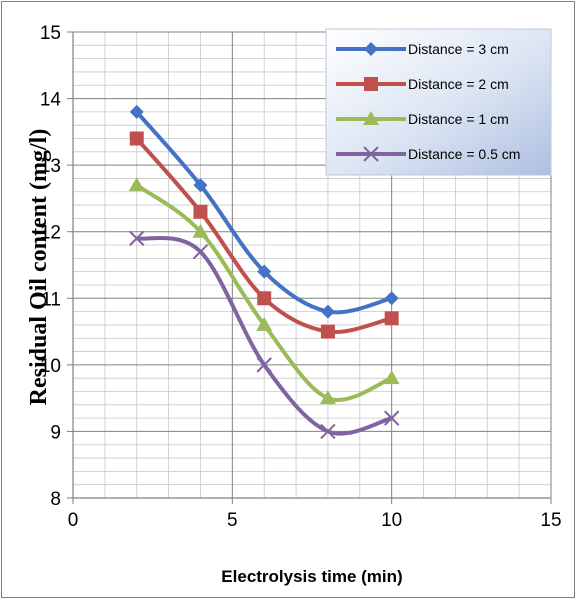 The image size is (578, 601). Describe the element at coordinates (50, 366) in the screenshot. I see `y-tick-label: 10` at that location.